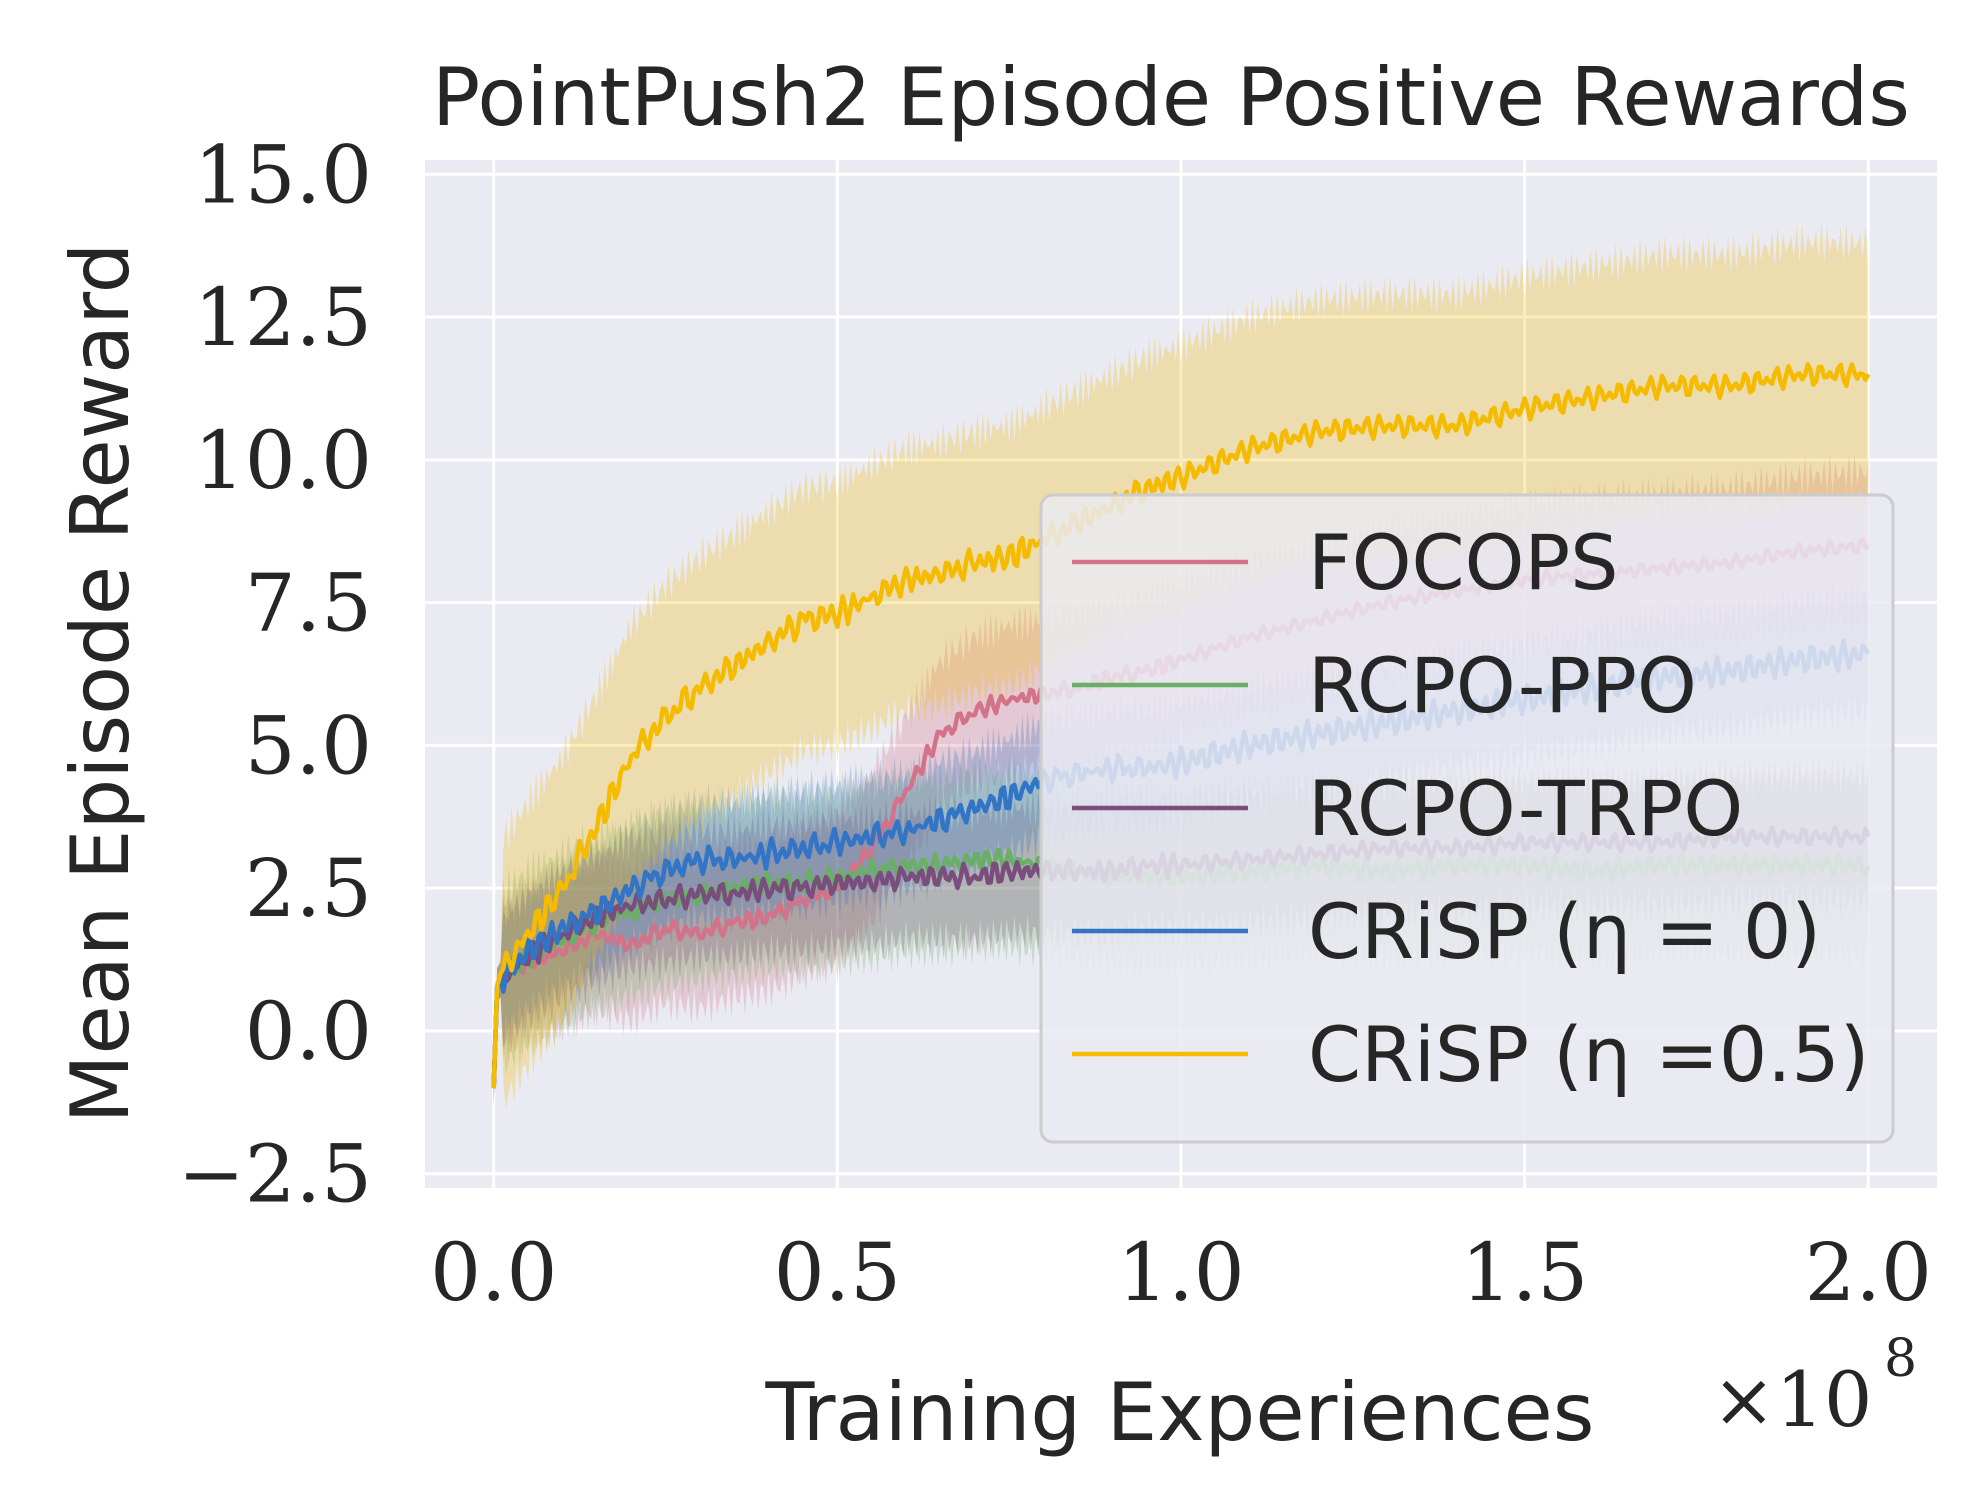  I want to click on x-tick-labels: 0.0 0.5 1.0 1.5 2.0, so click(1181, 1272).